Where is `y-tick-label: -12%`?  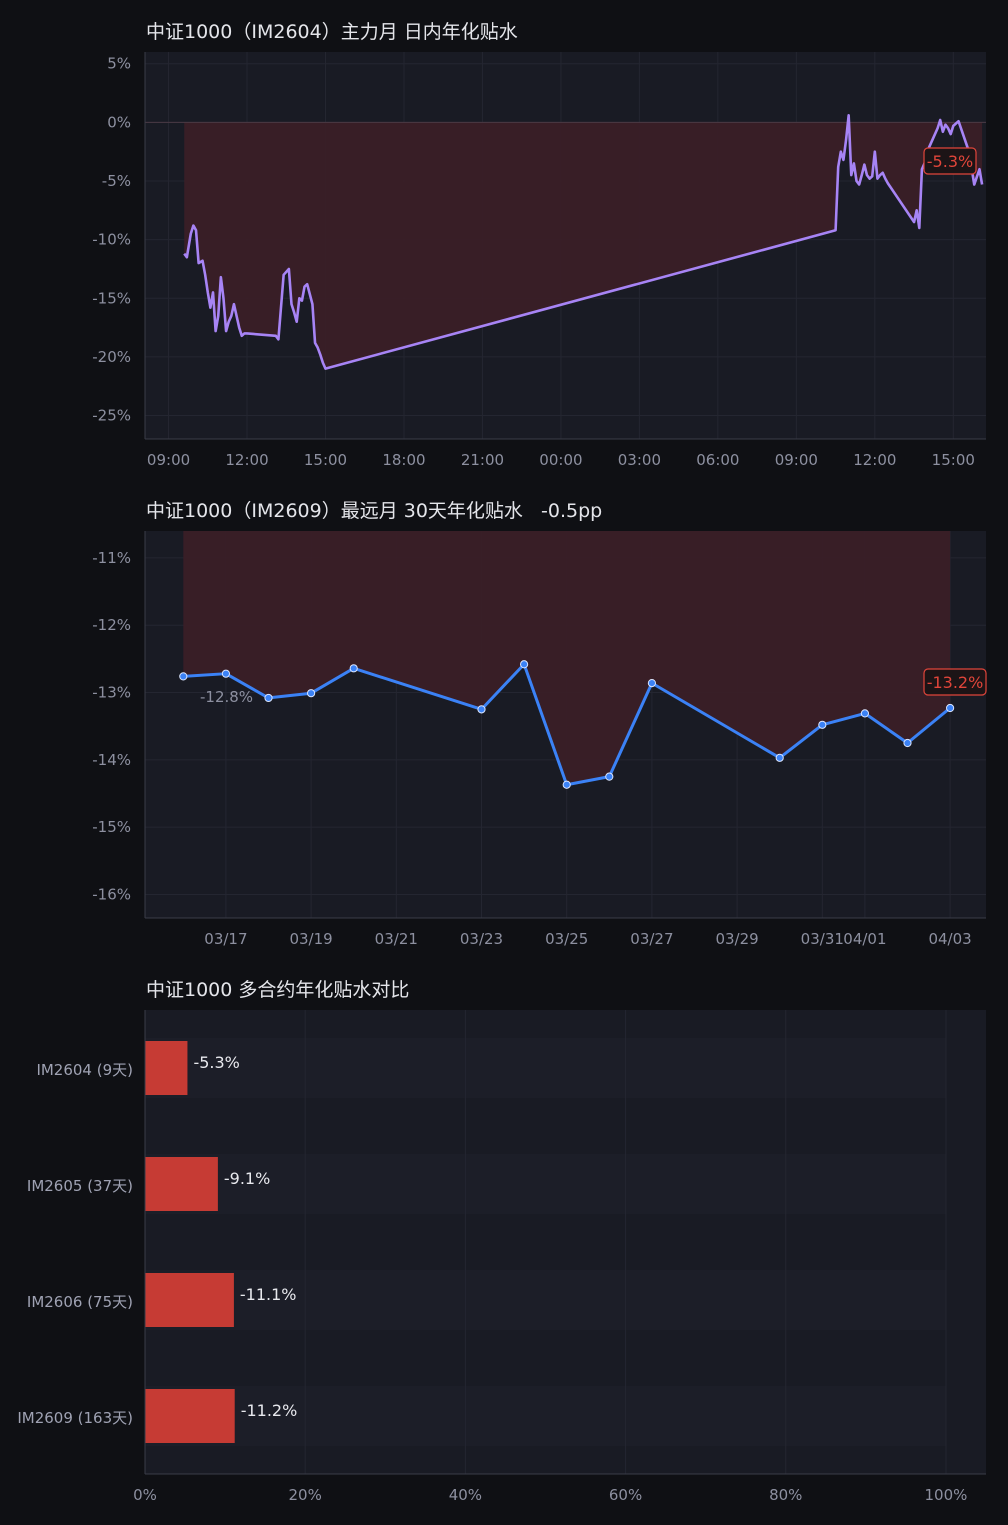 y-tick-label: -12% is located at coordinates (111, 625).